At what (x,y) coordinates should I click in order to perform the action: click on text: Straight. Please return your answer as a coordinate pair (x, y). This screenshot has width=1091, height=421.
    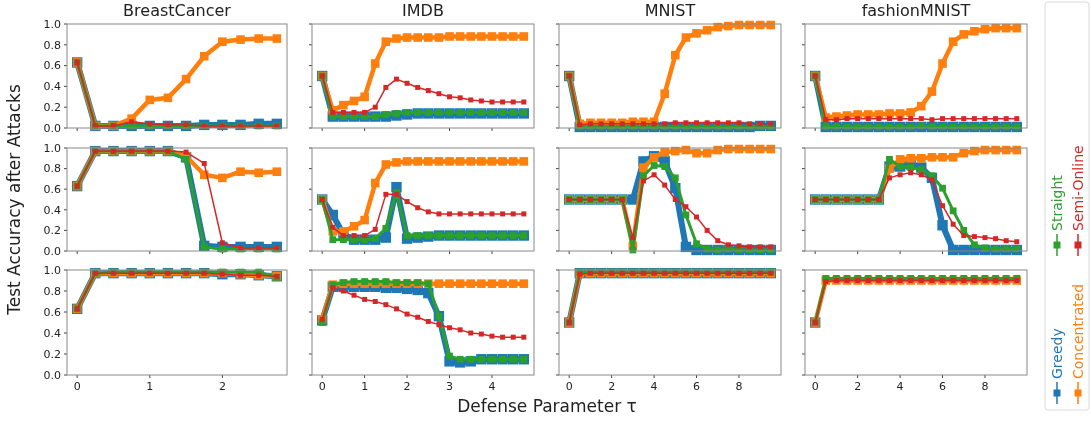
    Looking at the image, I should click on (1057, 202).